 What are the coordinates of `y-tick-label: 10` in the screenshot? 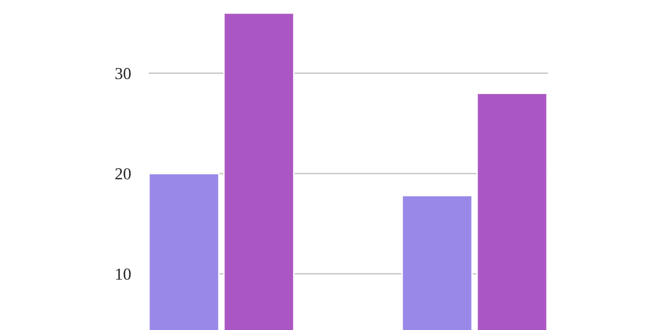 It's located at (123, 274).